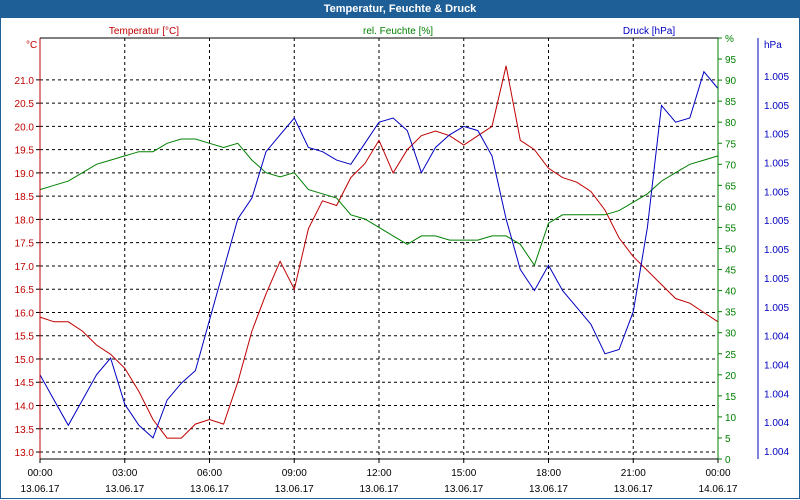 The width and height of the screenshot is (800, 500). I want to click on humidity-tick-label: 65, so click(731, 186).